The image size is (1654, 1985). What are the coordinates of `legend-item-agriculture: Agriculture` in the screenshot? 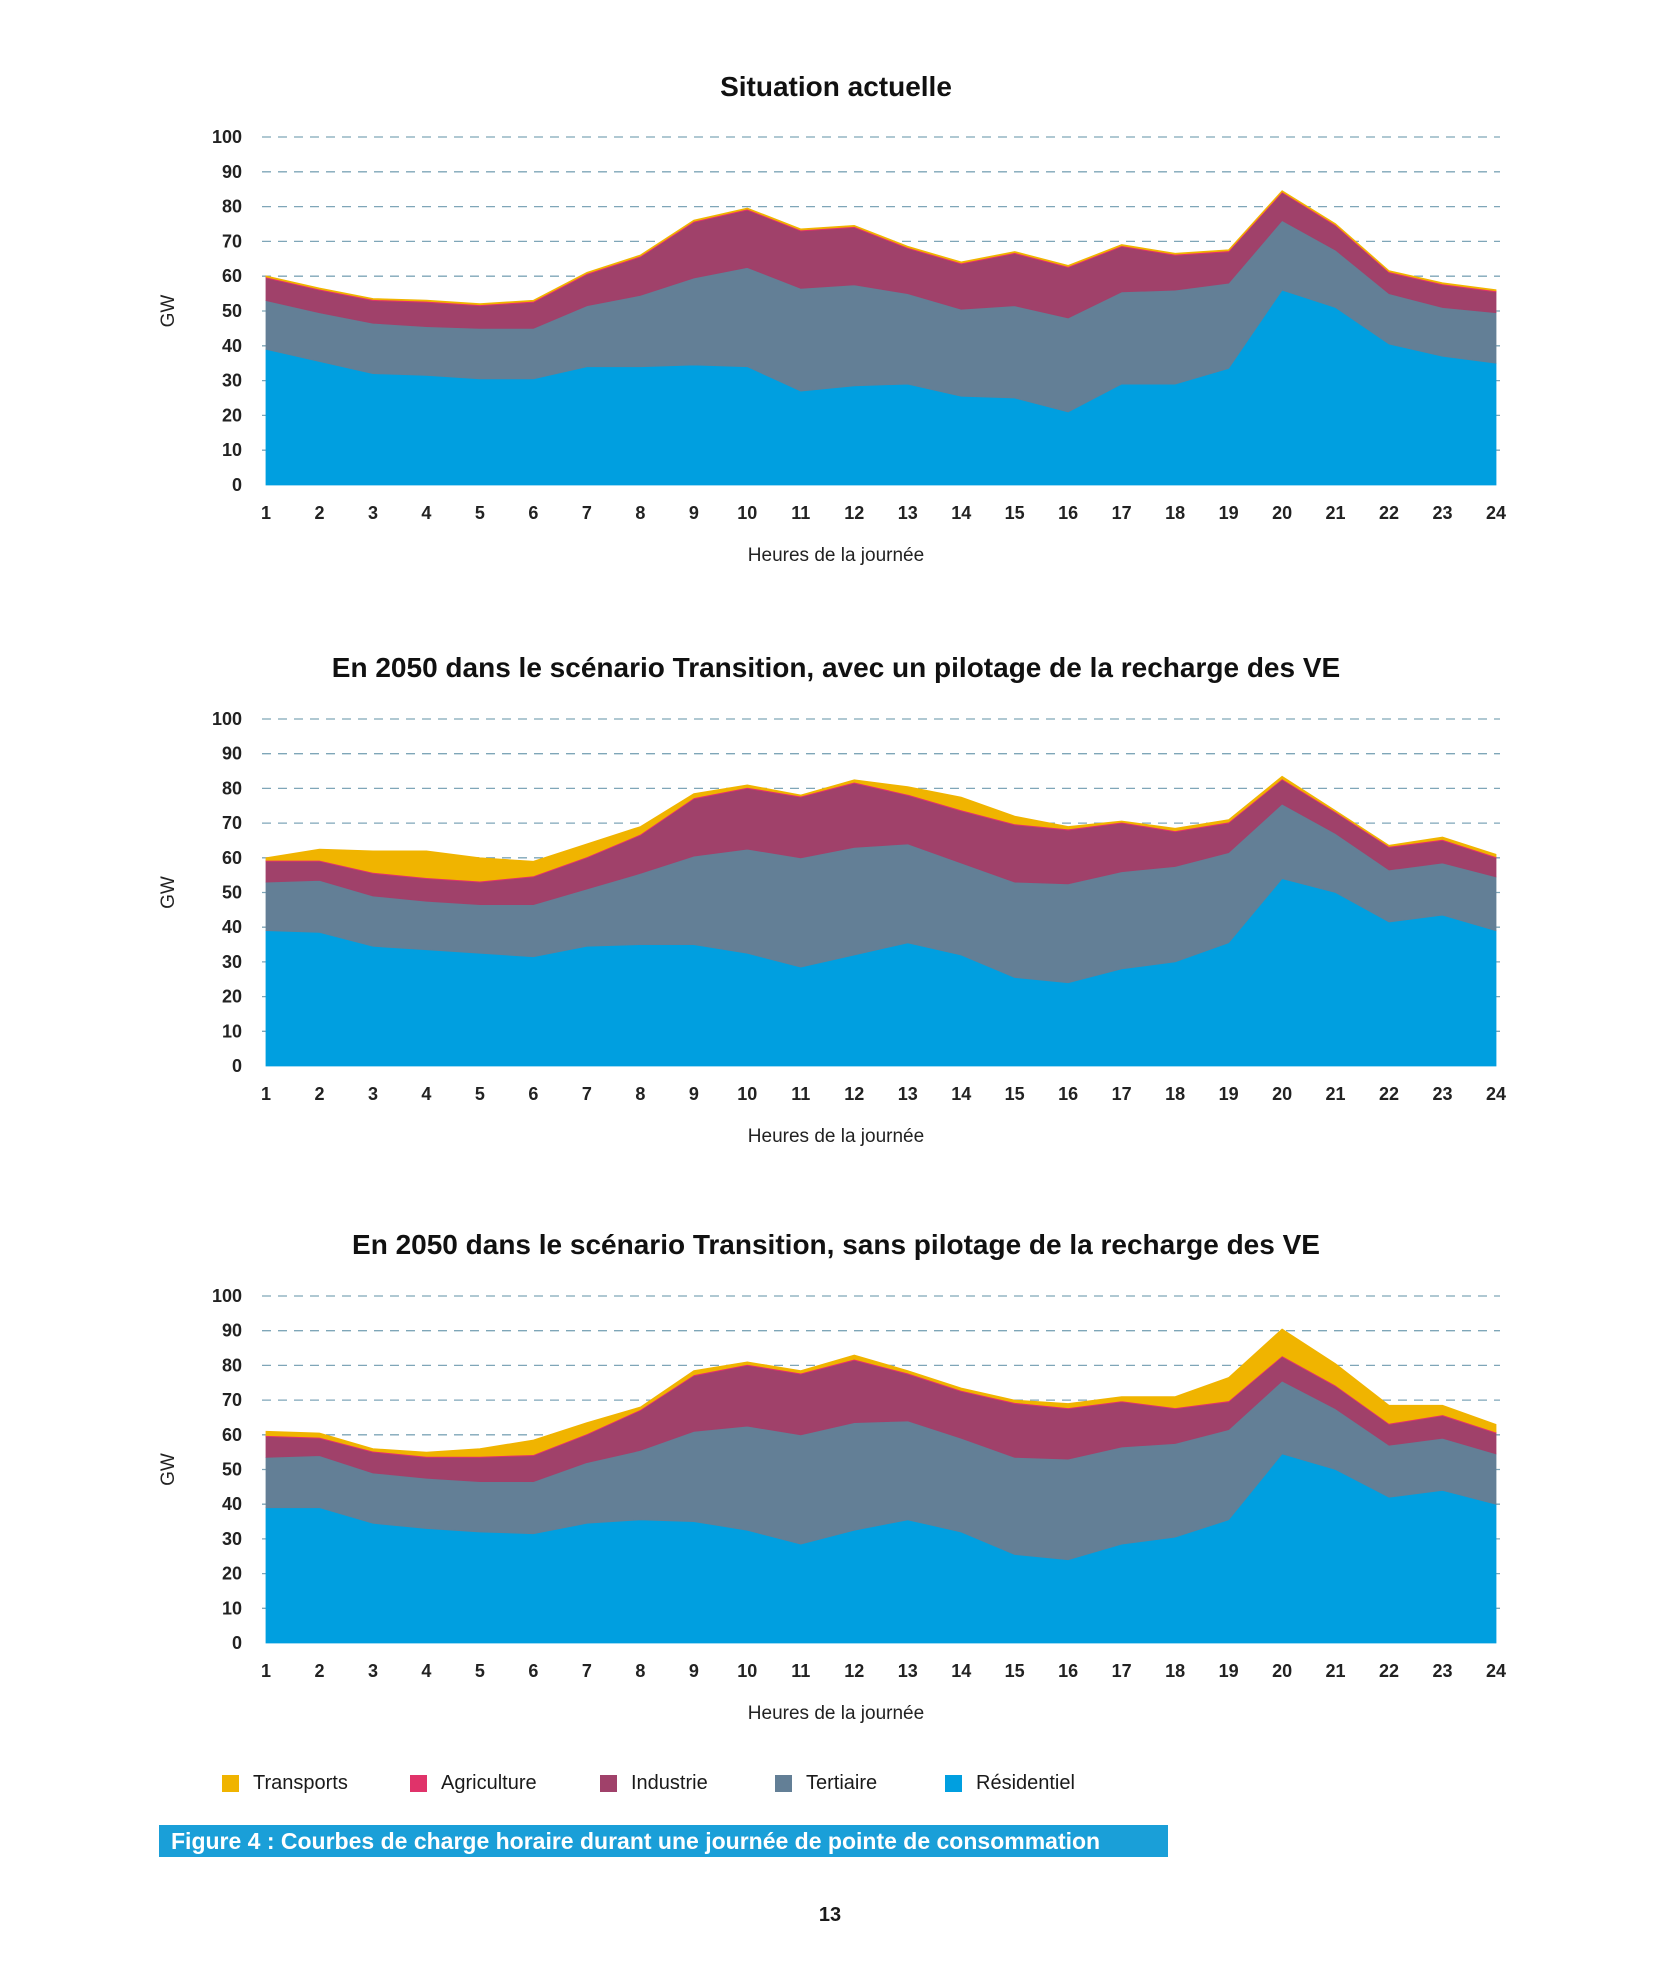 It's located at (505, 1783).